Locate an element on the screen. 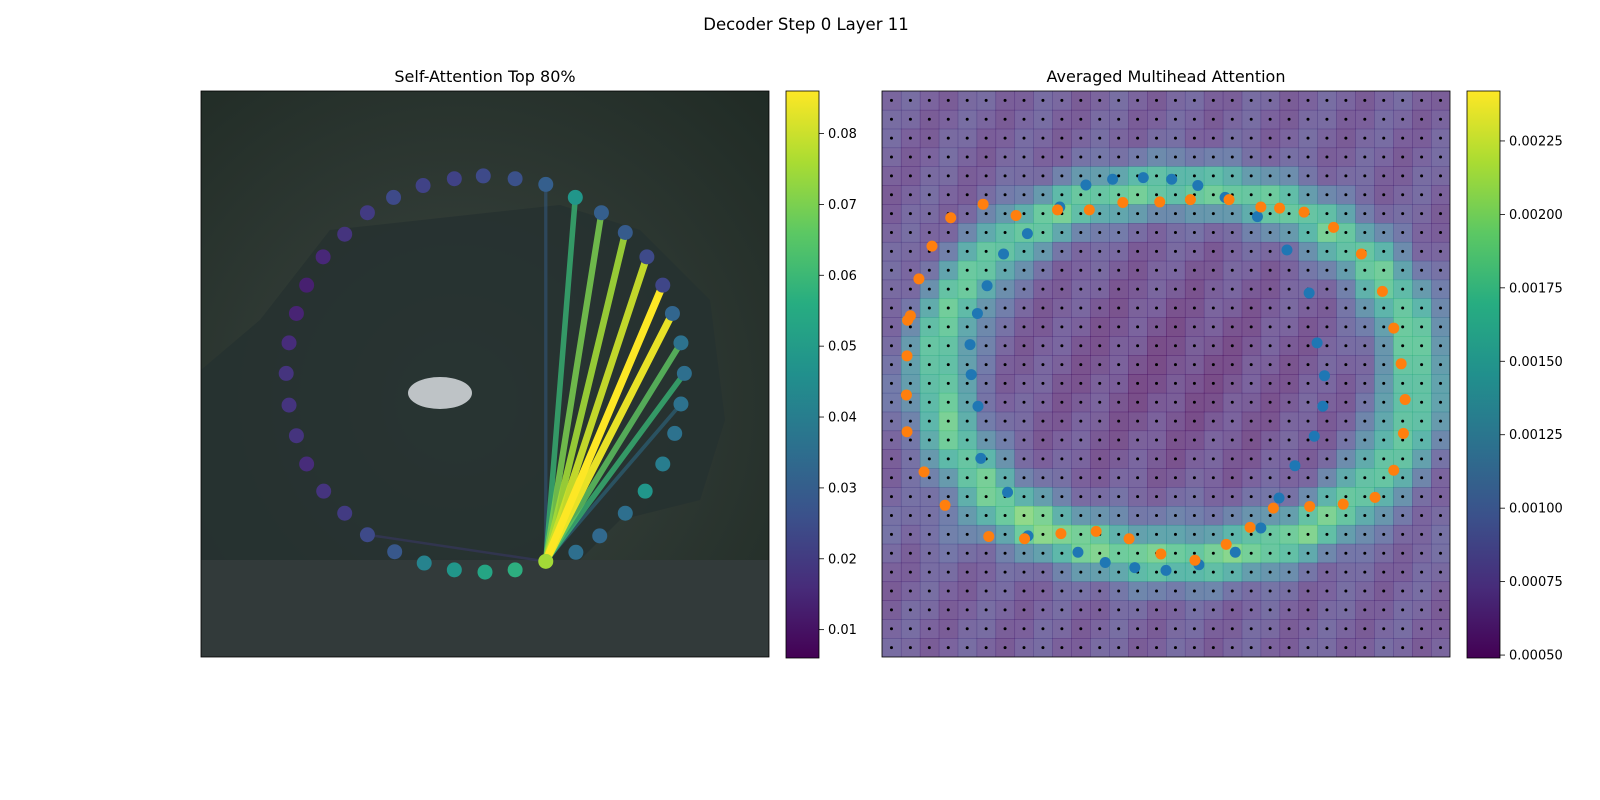  query-point is located at coordinates (546, 561).